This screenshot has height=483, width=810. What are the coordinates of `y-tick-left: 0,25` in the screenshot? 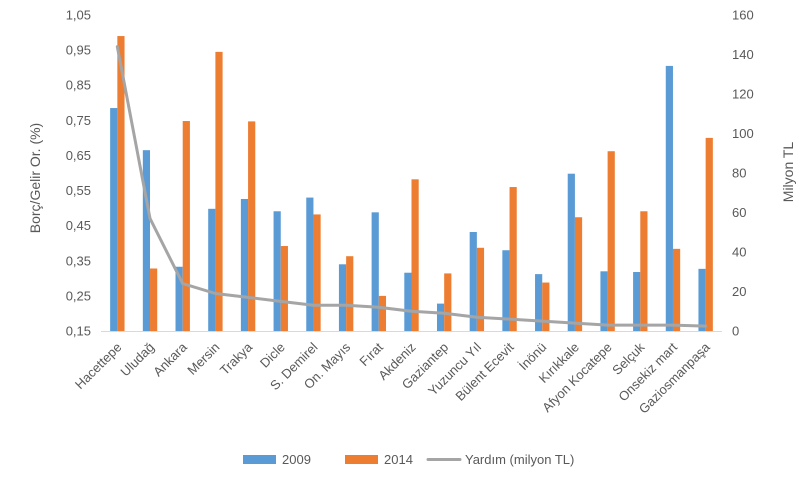 It's located at (78, 295).